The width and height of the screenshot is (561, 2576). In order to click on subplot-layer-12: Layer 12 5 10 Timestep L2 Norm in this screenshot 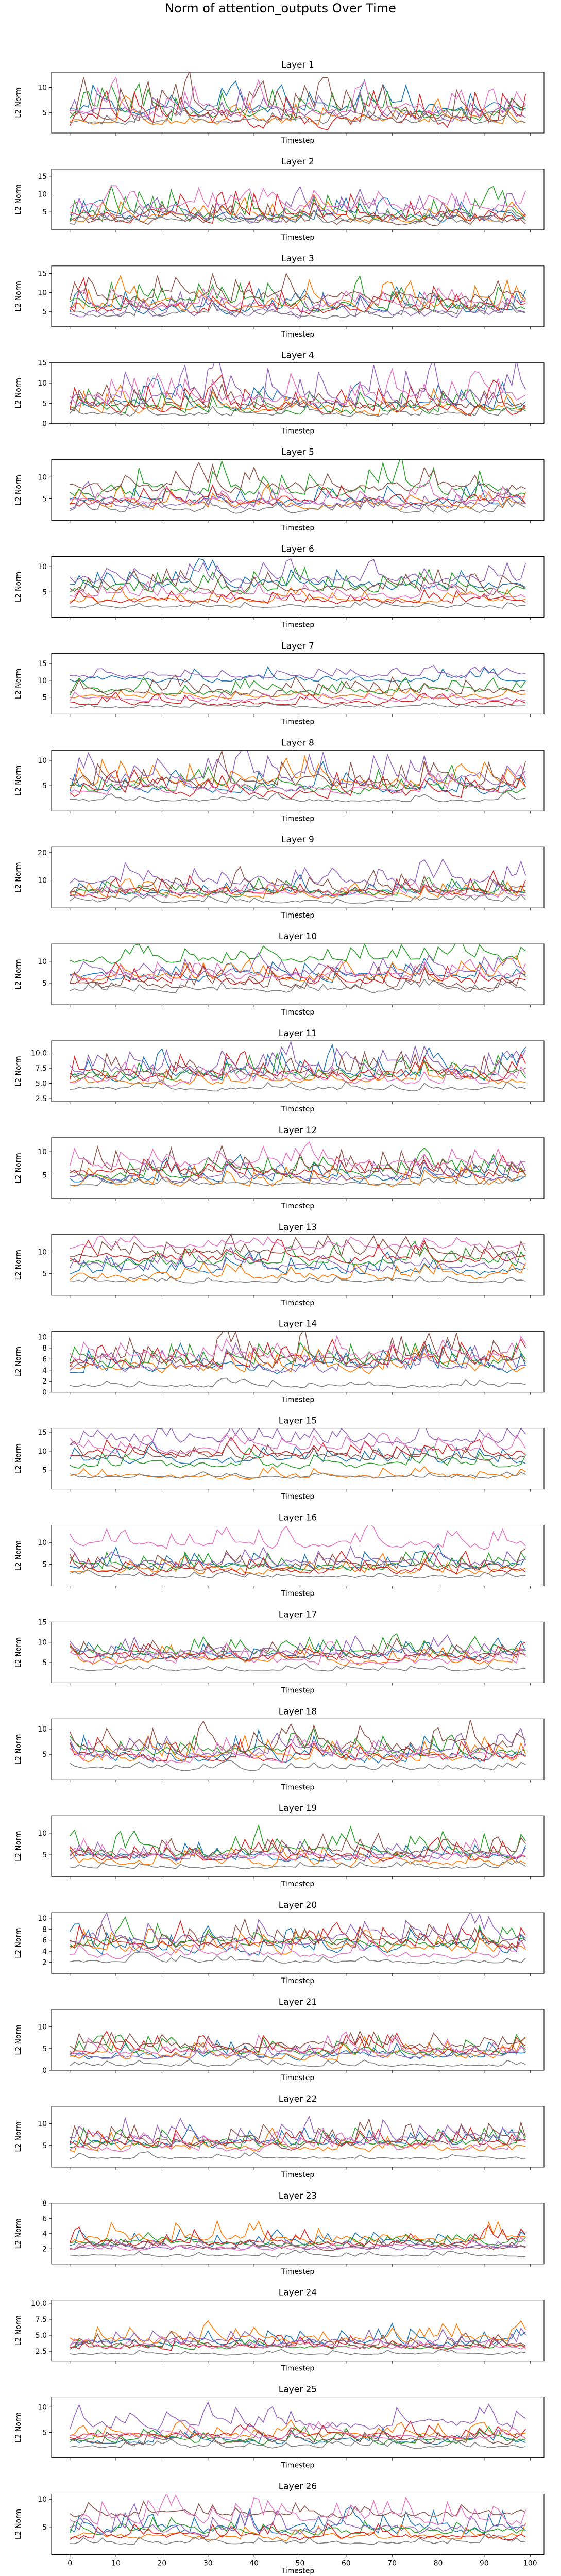, I will do `click(279, 1167)`.